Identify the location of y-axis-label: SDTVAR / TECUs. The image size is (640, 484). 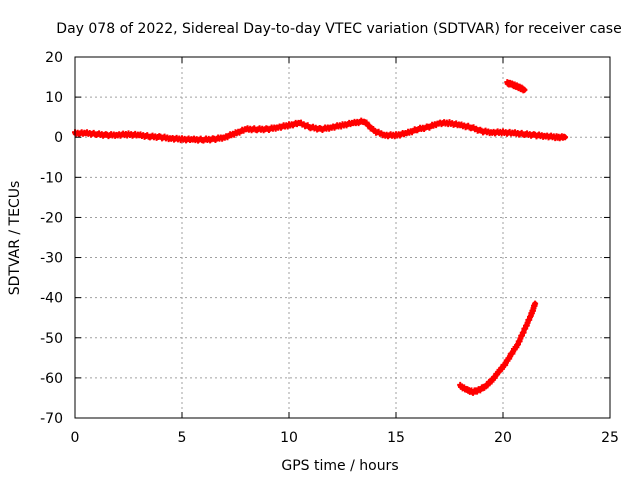
(15, 238).